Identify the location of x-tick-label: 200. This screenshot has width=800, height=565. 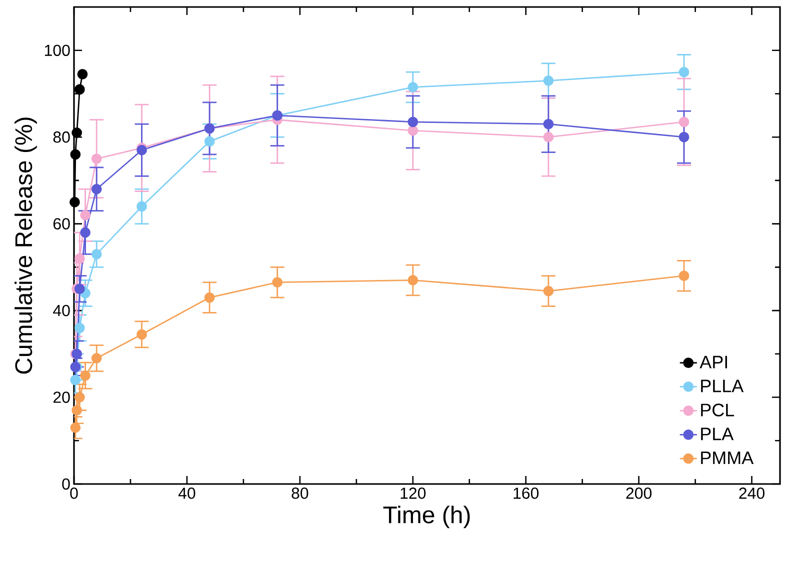
(639, 493).